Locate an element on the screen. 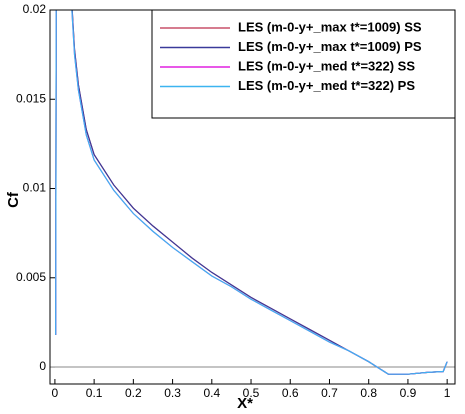 This screenshot has width=465, height=414. legend-label: LES (m-0-y+_med t*=322) SS is located at coordinates (326, 65).